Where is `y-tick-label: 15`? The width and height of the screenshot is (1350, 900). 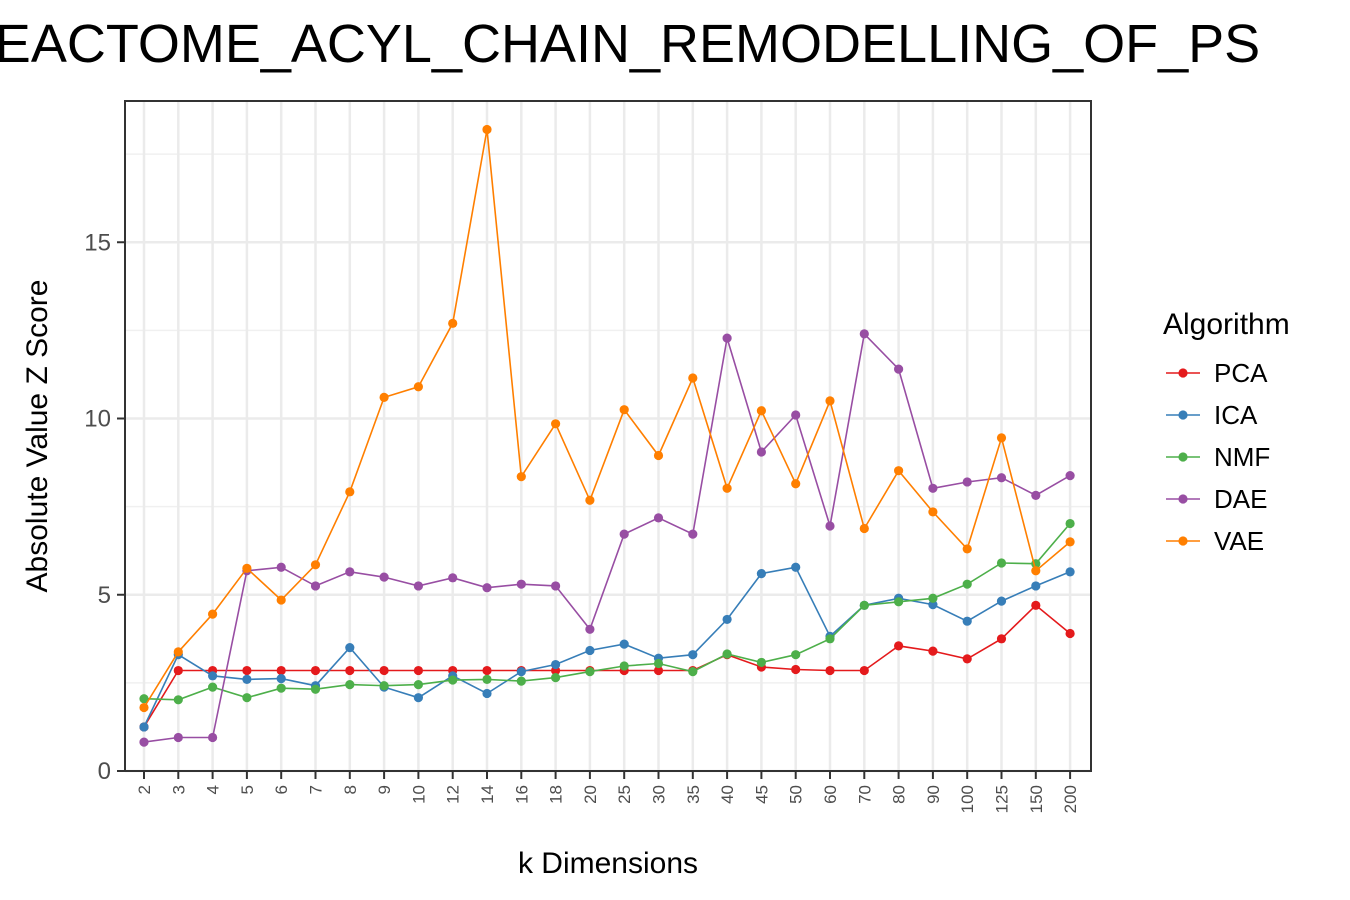 y-tick-label: 15 is located at coordinates (97, 242).